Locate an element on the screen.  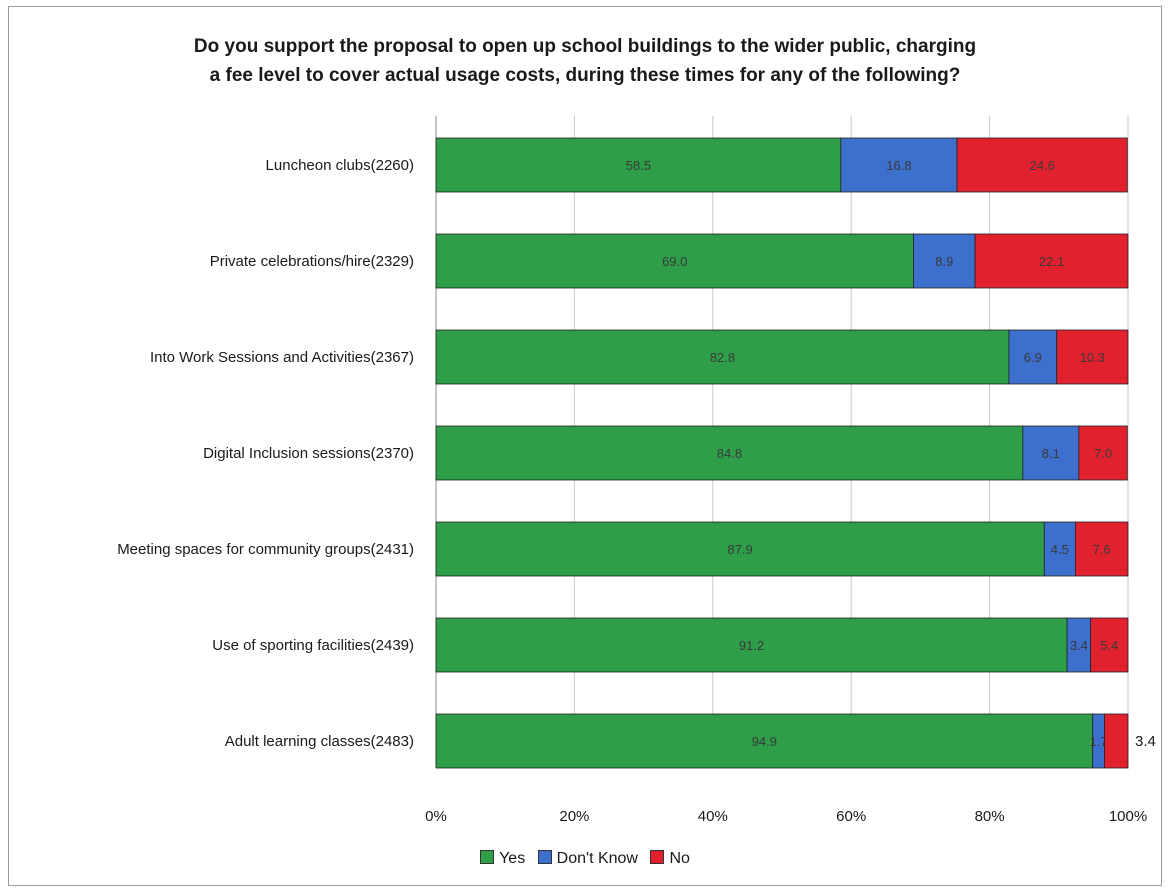
legend-label-yes: Yes is located at coordinates (512, 858).